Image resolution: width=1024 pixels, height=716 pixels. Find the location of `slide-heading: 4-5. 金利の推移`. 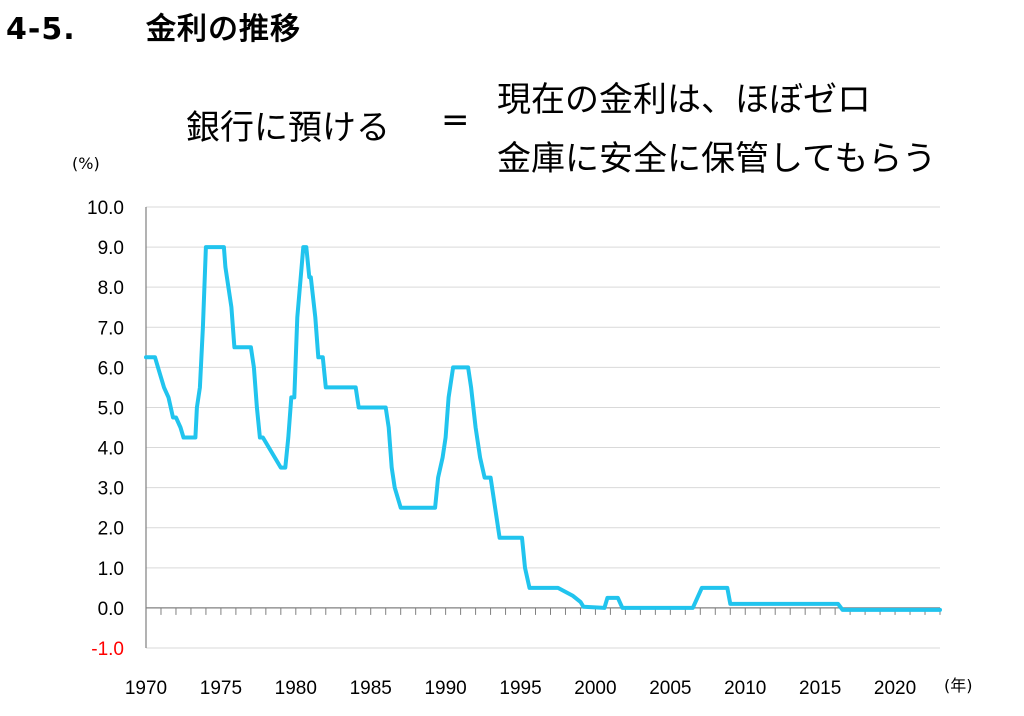

slide-heading: 4-5. 金利の推移 is located at coordinates (153, 26).